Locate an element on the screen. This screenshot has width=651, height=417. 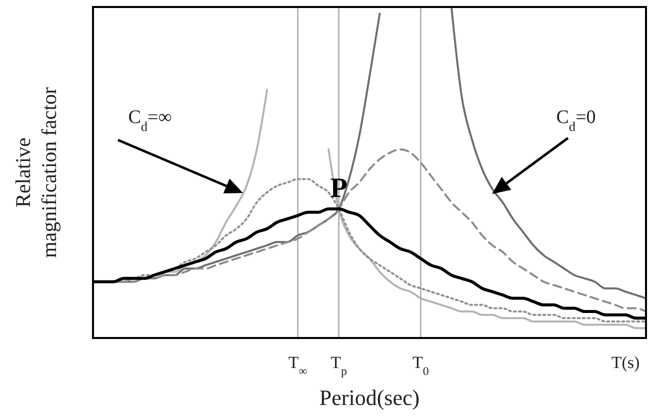
annotation: C$_{d}$=0 is located at coordinates (576, 120).